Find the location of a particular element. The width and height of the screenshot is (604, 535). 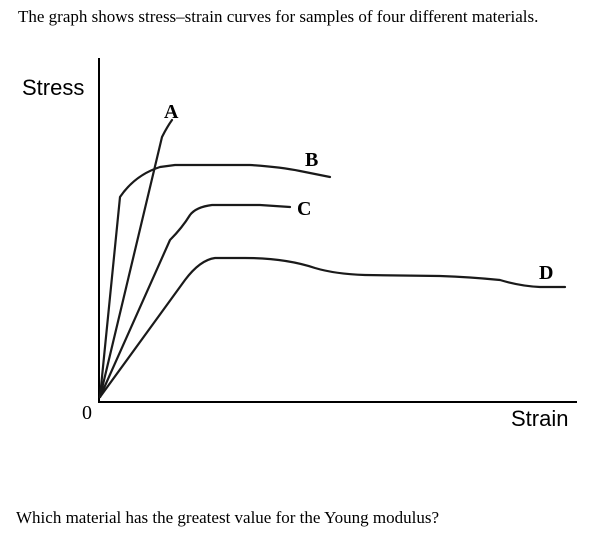

curve-a is located at coordinates (136, 258).